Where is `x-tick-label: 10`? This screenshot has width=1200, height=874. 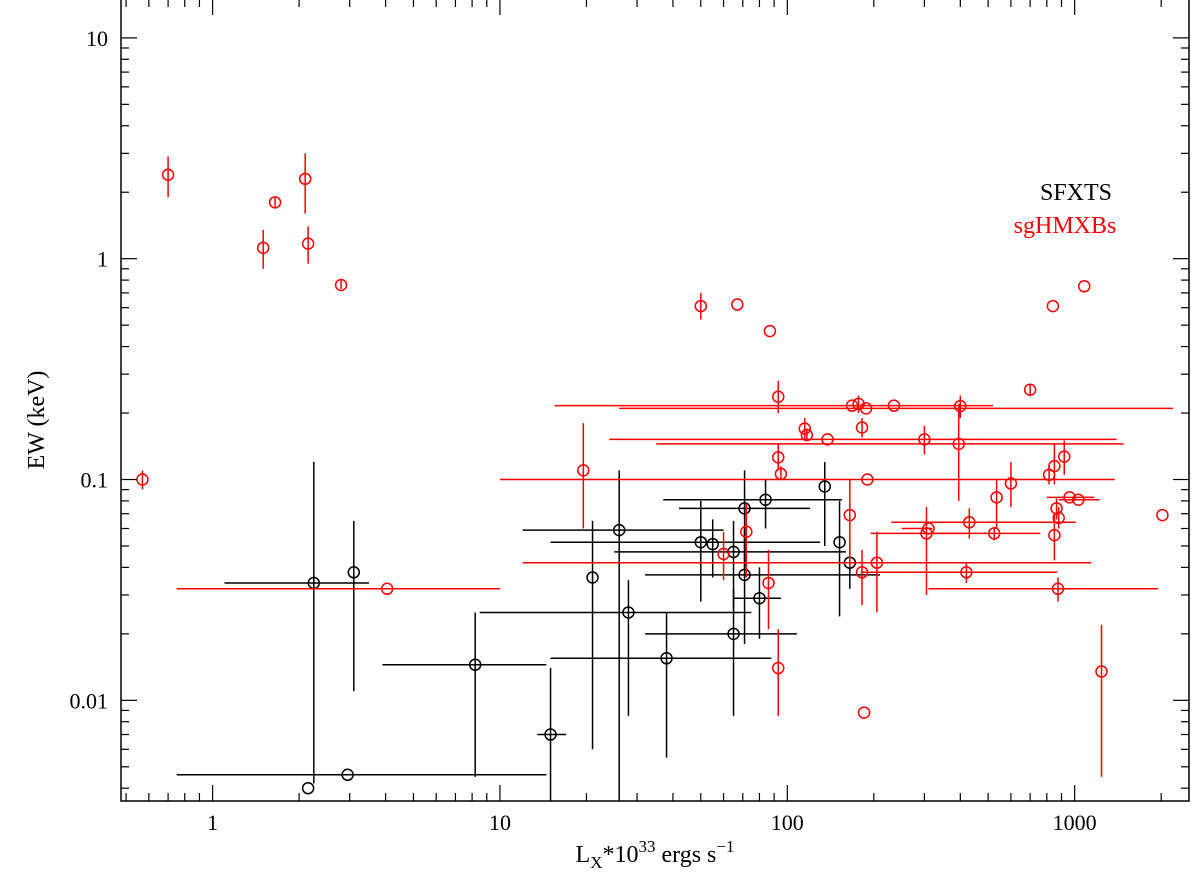 x-tick-label: 10 is located at coordinates (500, 822).